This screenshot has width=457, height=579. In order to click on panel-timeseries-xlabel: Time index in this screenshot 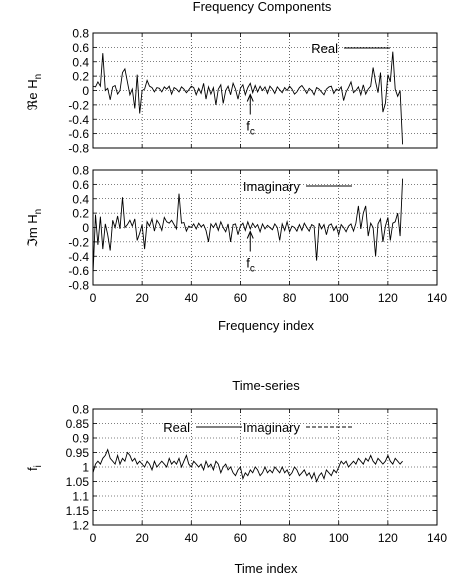, I will do `click(266, 568)`.